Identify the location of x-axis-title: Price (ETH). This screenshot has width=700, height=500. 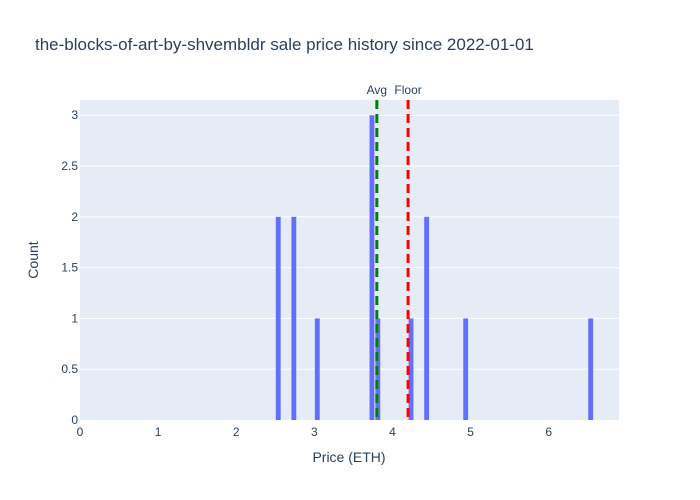
(348, 457).